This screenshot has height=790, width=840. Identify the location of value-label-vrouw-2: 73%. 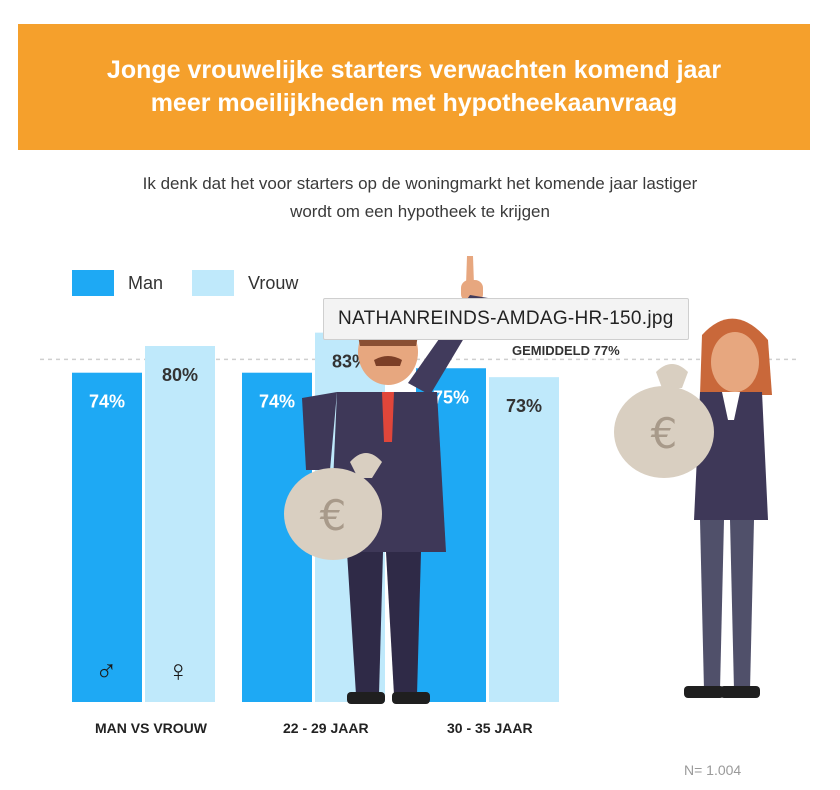
(524, 406).